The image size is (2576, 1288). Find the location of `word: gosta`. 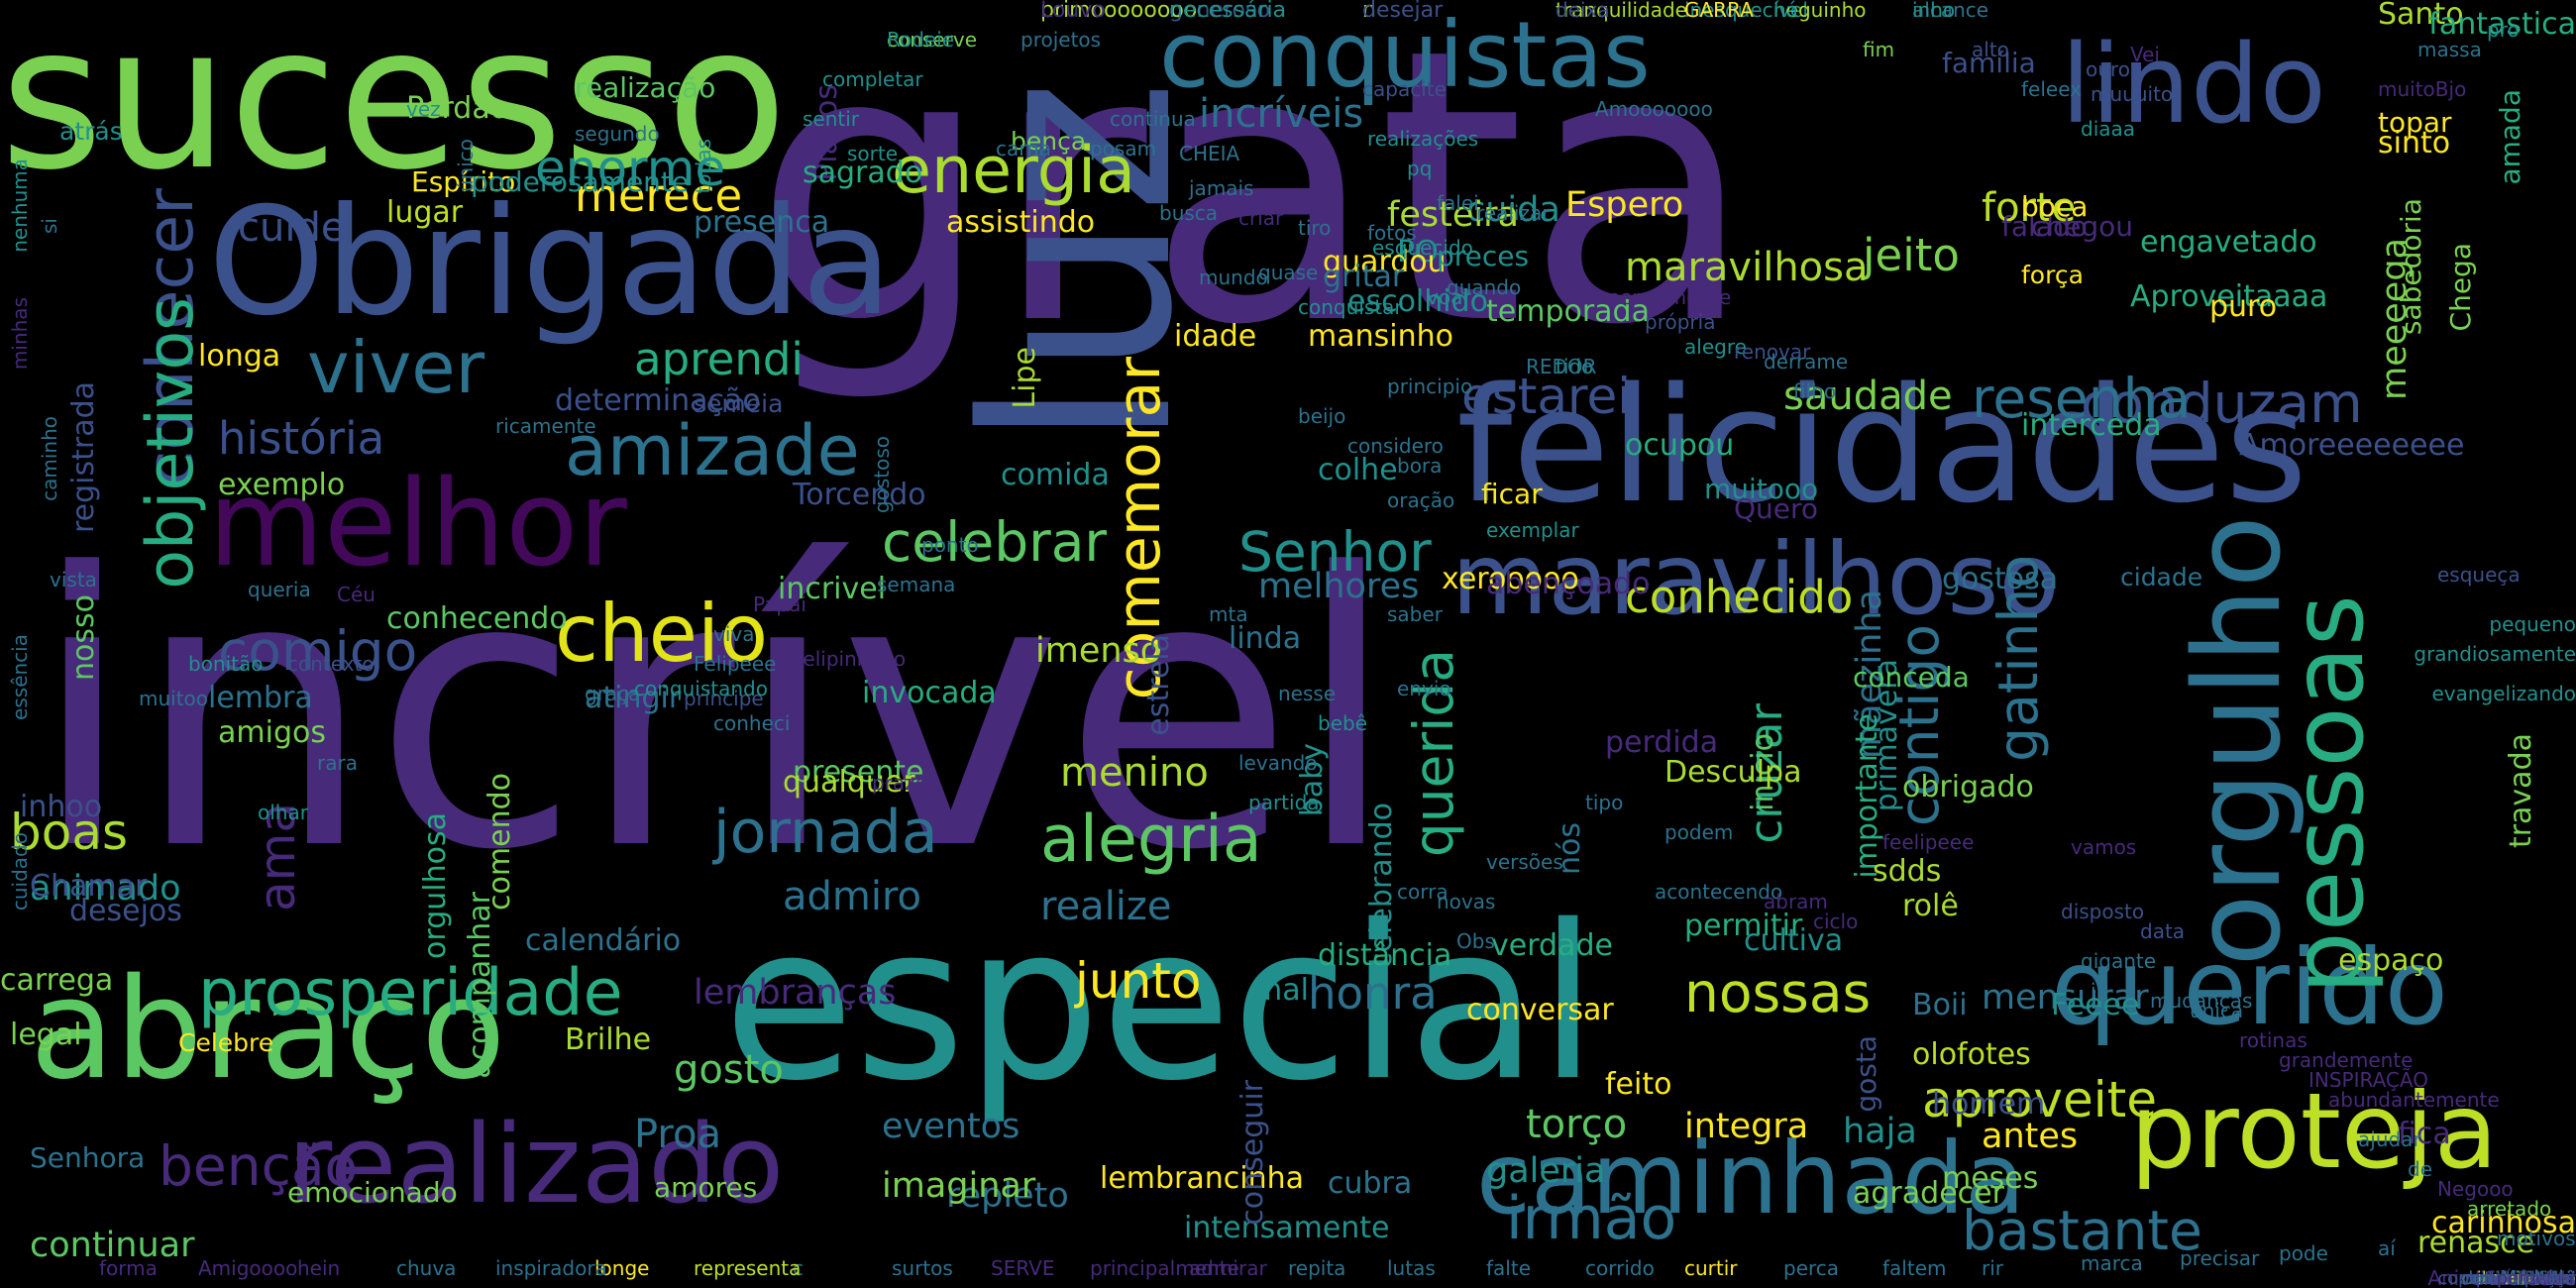

word: gosta is located at coordinates (1866, 1074).